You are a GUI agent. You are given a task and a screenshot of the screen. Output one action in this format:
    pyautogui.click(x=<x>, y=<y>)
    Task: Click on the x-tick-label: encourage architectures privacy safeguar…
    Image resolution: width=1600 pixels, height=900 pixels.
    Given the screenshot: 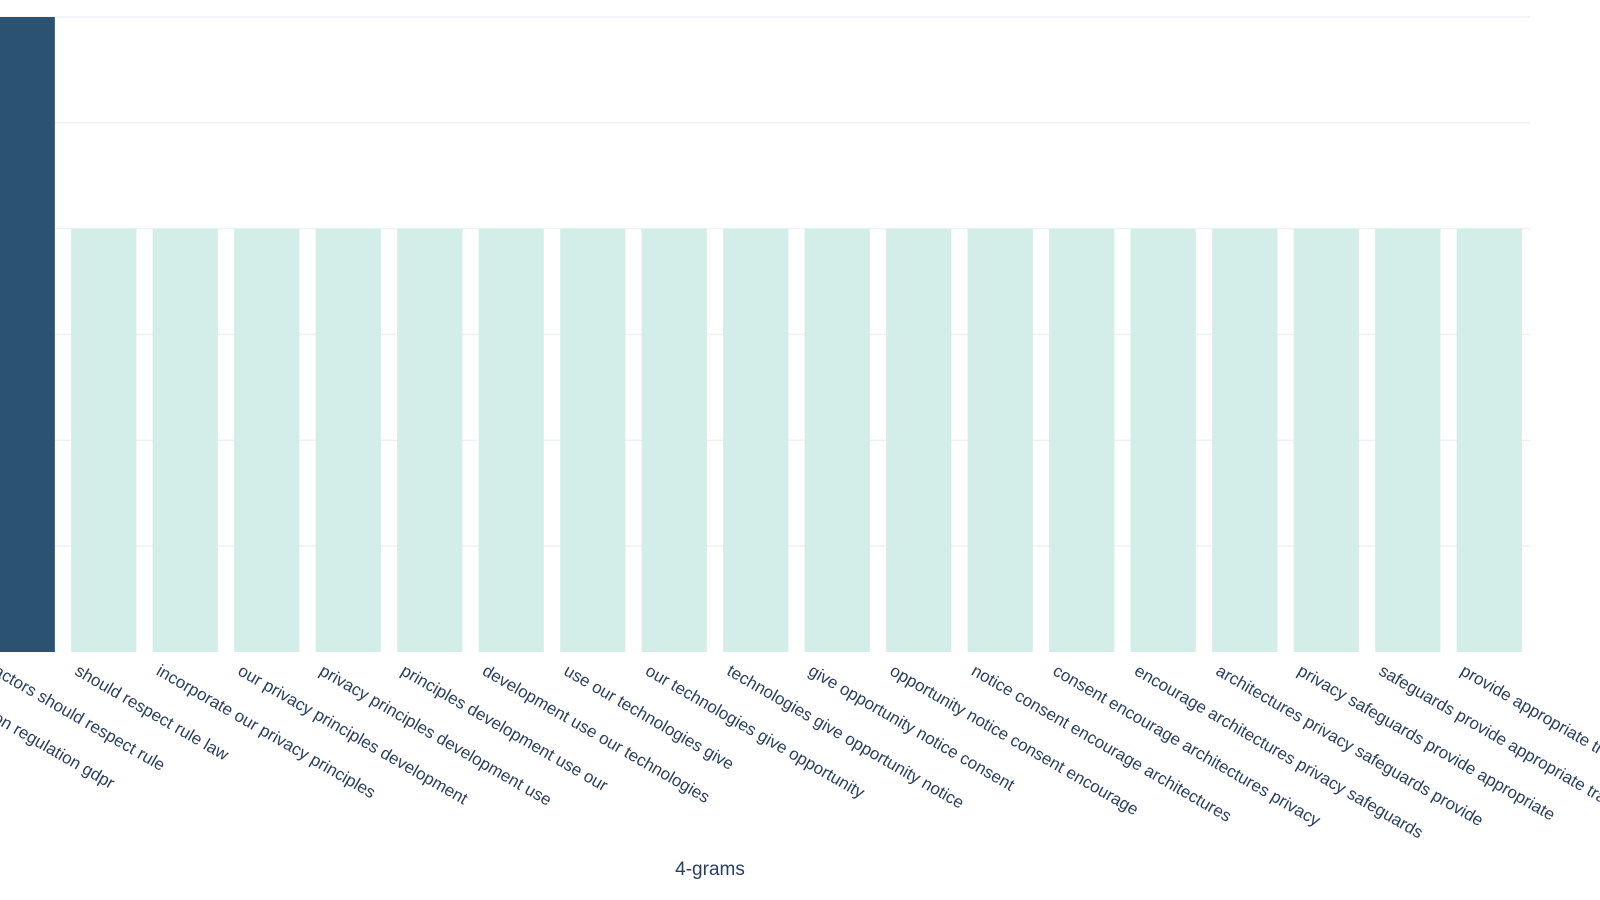 What is the action you would take?
    pyautogui.click(x=1278, y=751)
    